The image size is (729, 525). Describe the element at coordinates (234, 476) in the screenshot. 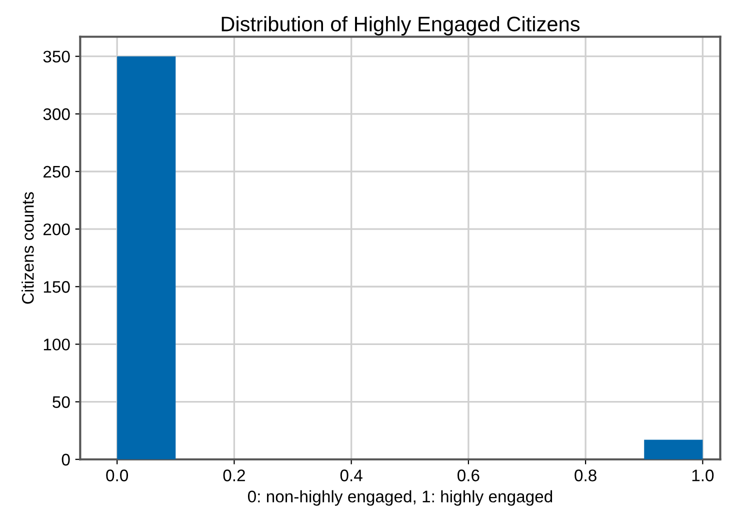

I see `x-tick-label: 0.2` at that location.